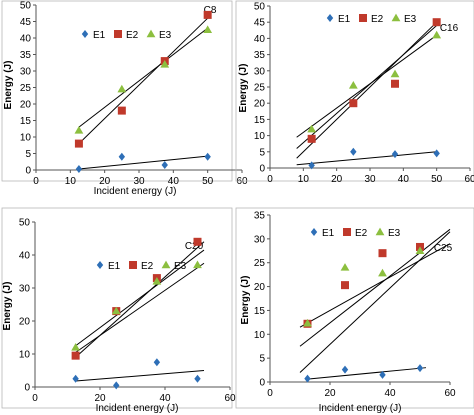  What do you see at coordinates (262, 359) in the screenshot?
I see `y-tick-label: 5` at bounding box center [262, 359].